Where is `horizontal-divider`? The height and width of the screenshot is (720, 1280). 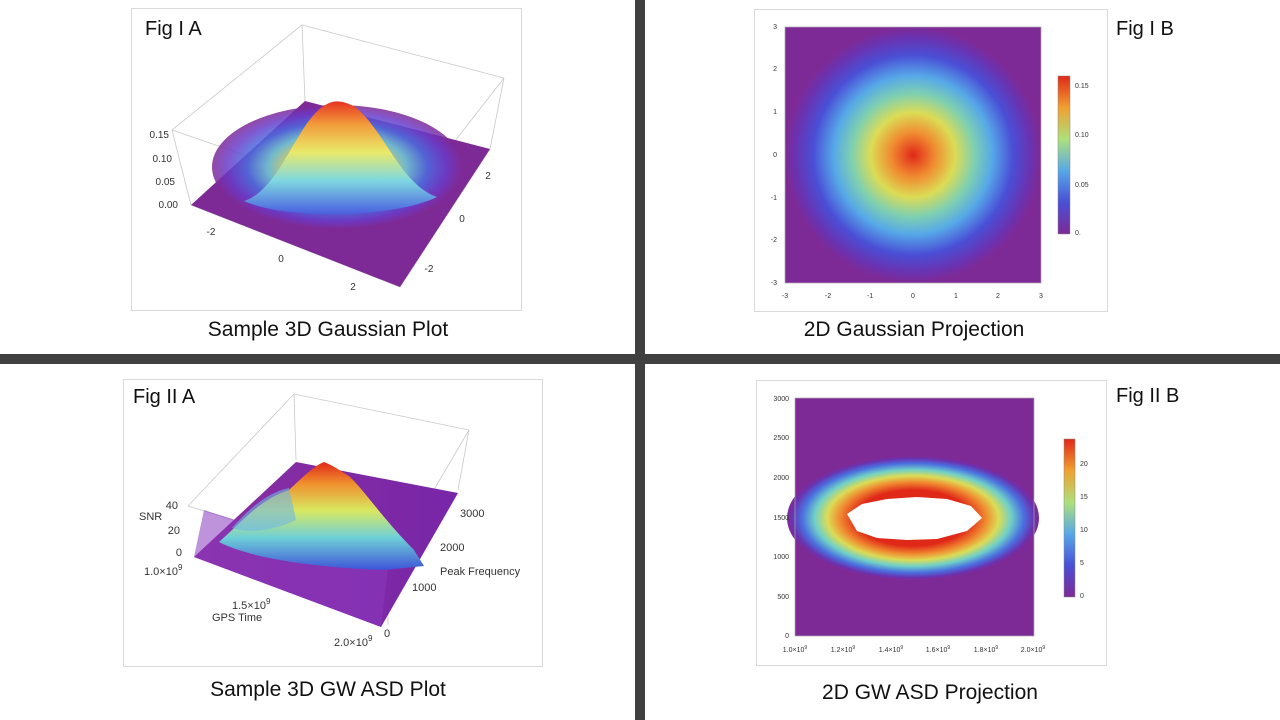 horizontal-divider is located at coordinates (640, 359).